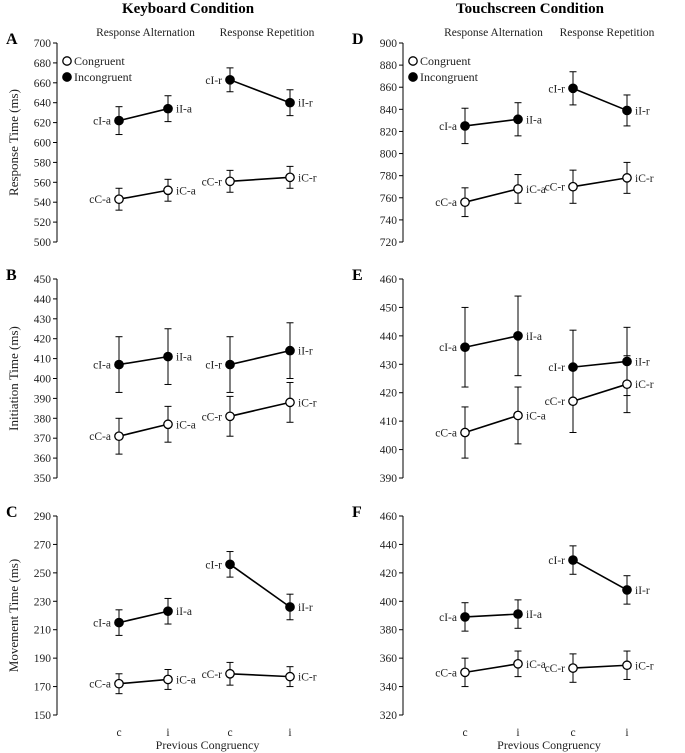 This screenshot has width=685, height=753. I want to click on panel-letter: F, so click(357, 512).